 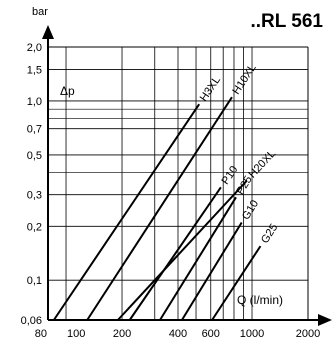 I want to click on y-tick-label: 0,7, so click(x=34, y=130).